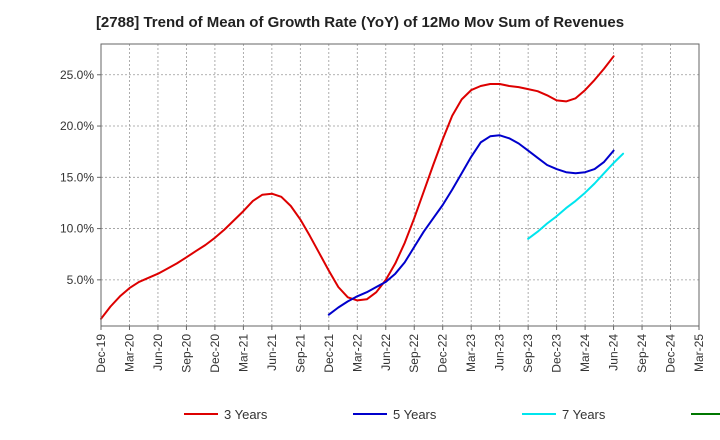 The image size is (720, 440). I want to click on legend-label: 3 Years, so click(246, 414).